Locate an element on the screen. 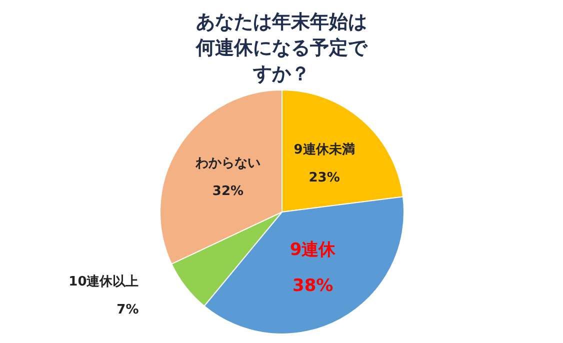 The image size is (563, 343). slice-label: わからない is located at coordinates (227, 164).